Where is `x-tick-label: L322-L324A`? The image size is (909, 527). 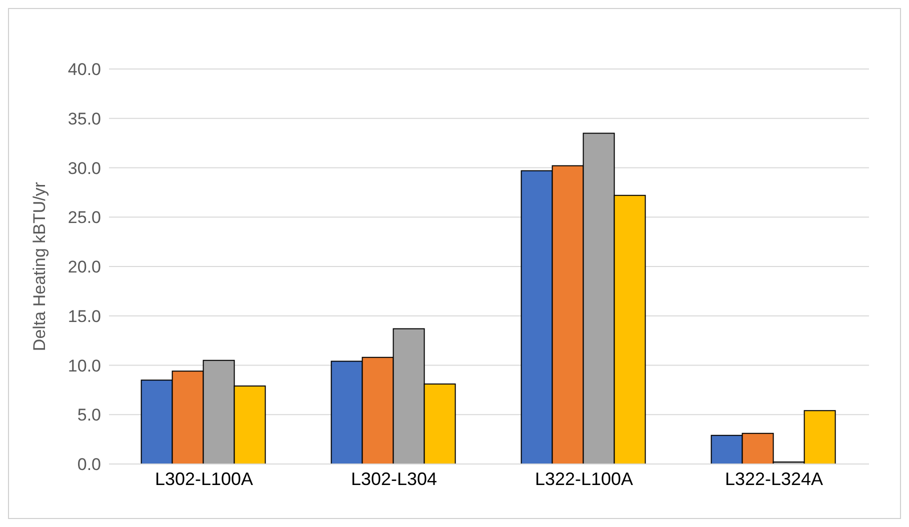 x-tick-label: L322-L324A is located at coordinates (774, 478).